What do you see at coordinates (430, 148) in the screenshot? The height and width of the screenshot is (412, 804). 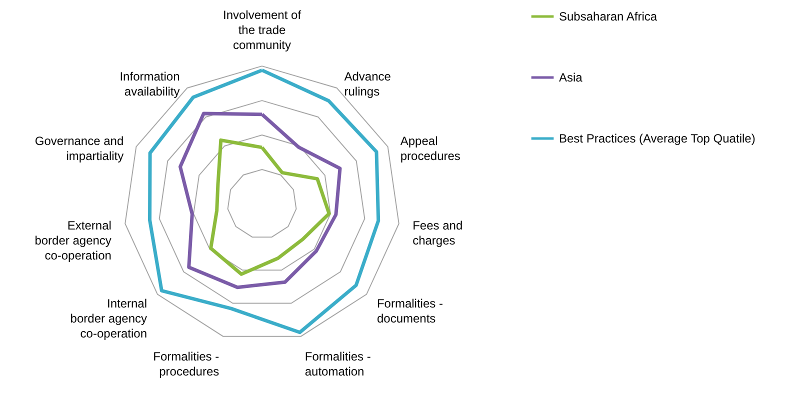 I see `spoke-label: Appeal procedures` at bounding box center [430, 148].